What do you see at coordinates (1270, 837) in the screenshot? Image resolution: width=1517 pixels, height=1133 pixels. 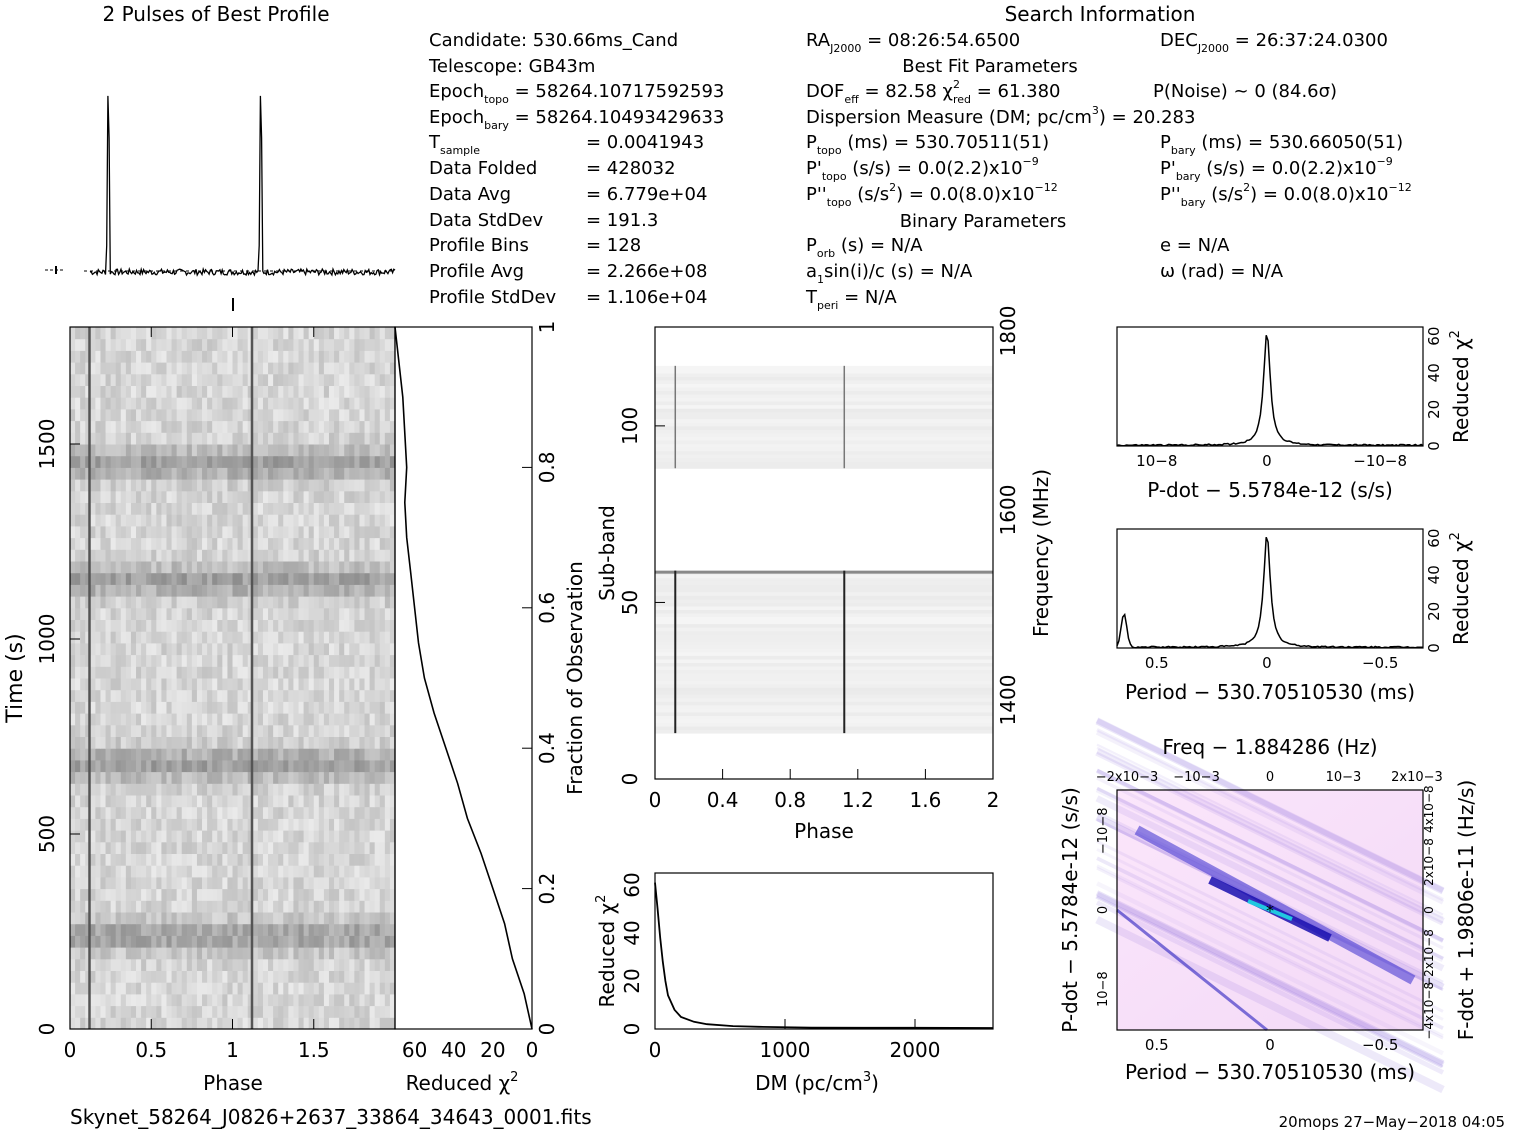 I see `heatmap-streak` at bounding box center [1270, 837].